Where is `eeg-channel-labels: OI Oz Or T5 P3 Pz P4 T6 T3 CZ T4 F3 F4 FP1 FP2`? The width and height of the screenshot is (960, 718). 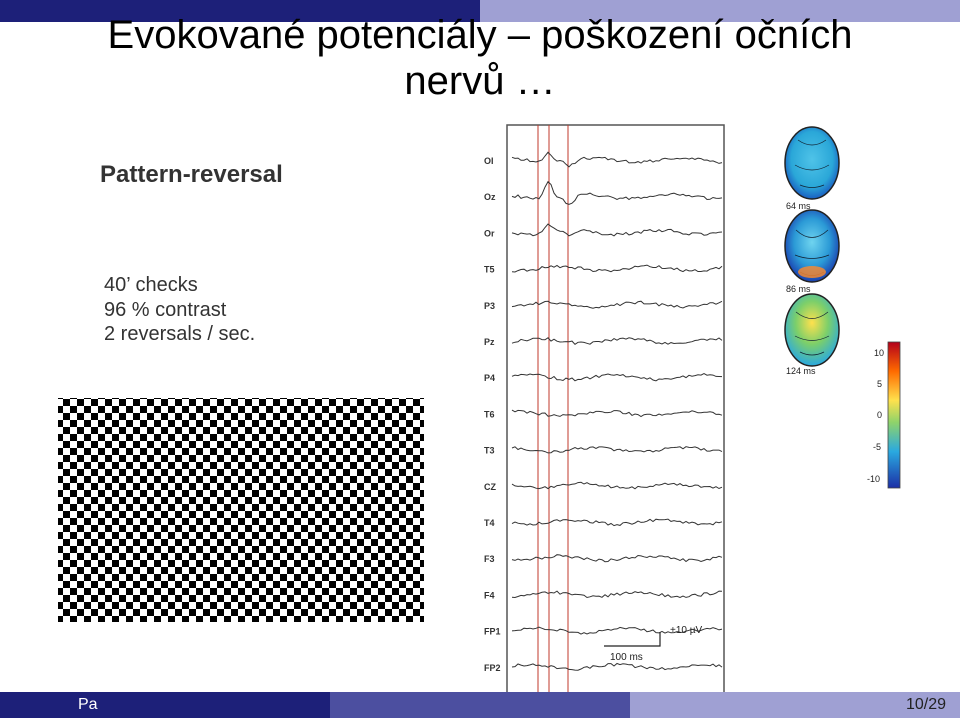 eeg-channel-labels: OI Oz Or T5 P3 Pz P4 T6 T3 CZ T4 F3 F4 FP1 FP2 is located at coordinates (492, 414).